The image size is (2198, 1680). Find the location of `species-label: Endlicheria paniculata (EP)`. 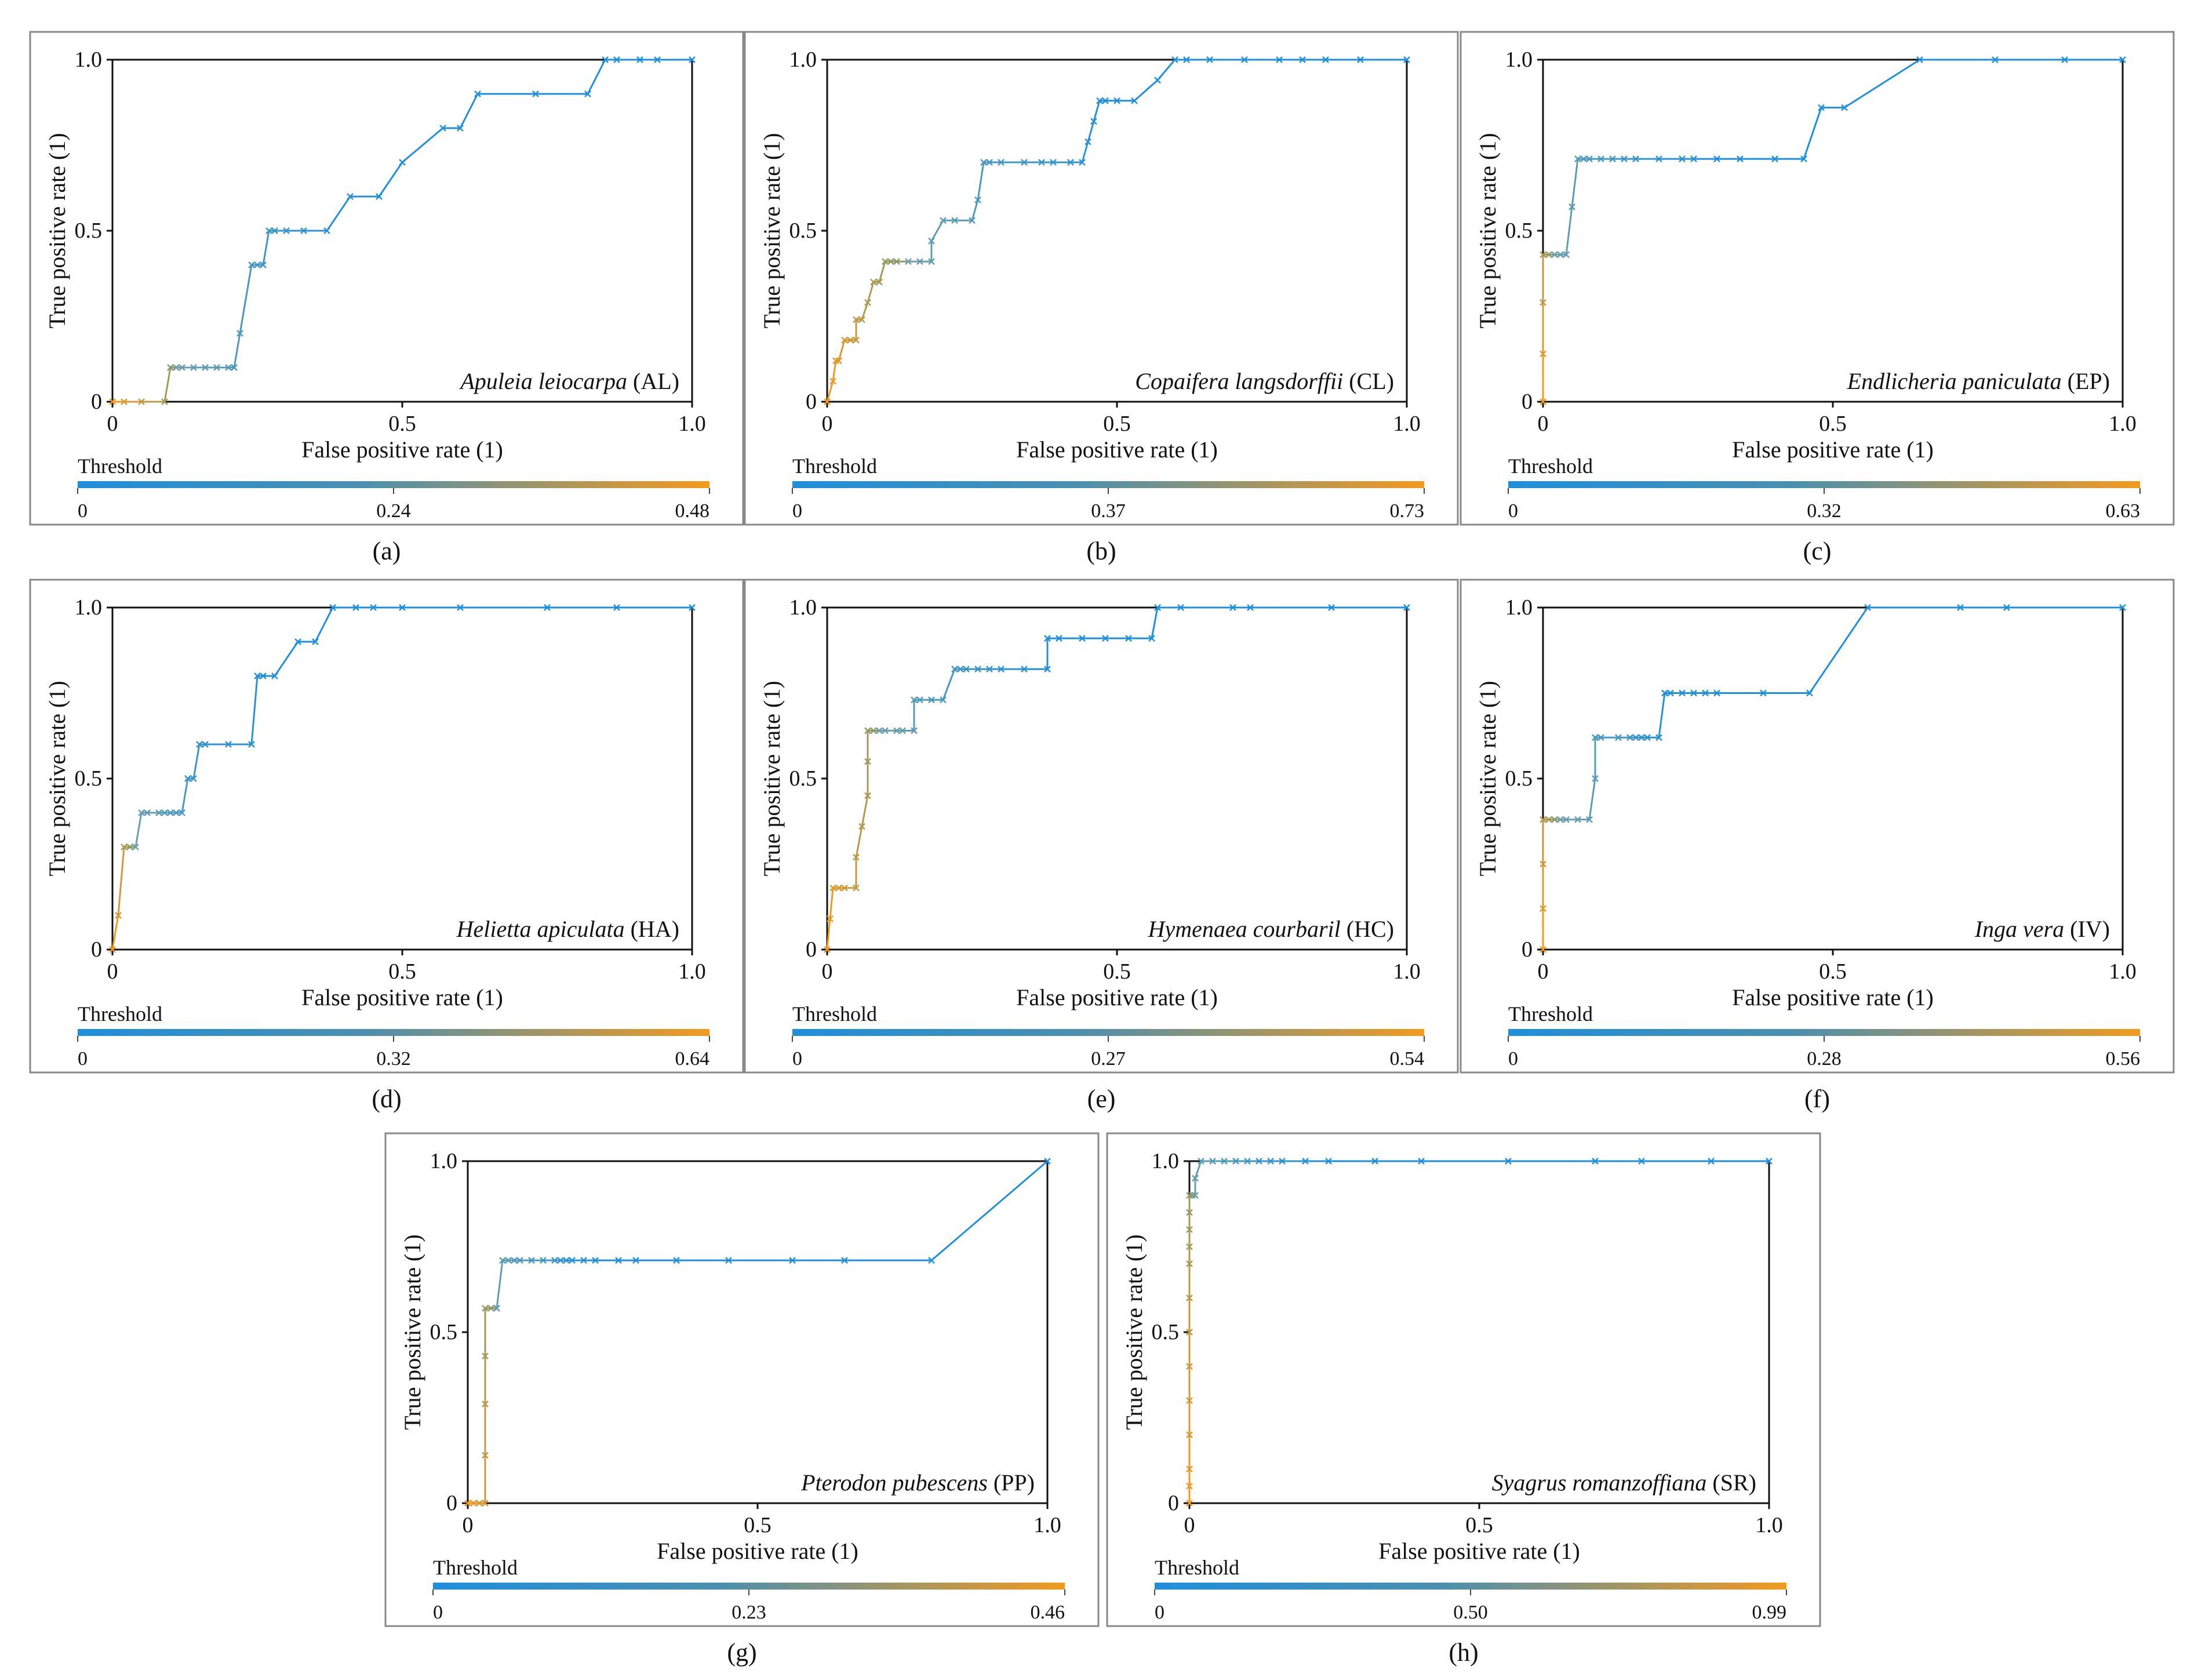

species-label: Endlicheria paniculata (EP) is located at coordinates (1979, 381).